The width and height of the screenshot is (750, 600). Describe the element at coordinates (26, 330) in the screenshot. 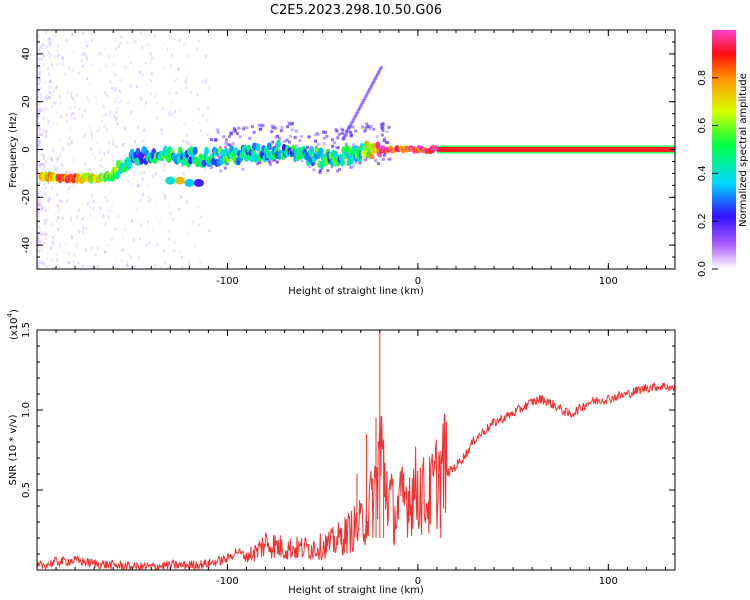

I see `y-tick-label: 1.5` at that location.